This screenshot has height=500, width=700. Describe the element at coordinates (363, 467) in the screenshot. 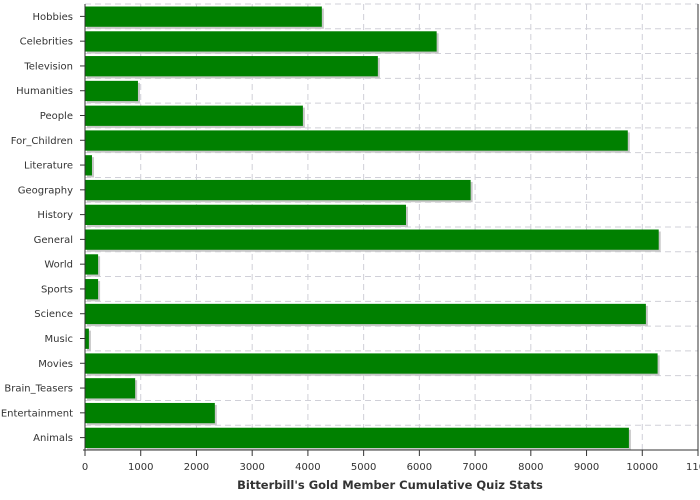

I see `x-tick-label: 5000` at that location.